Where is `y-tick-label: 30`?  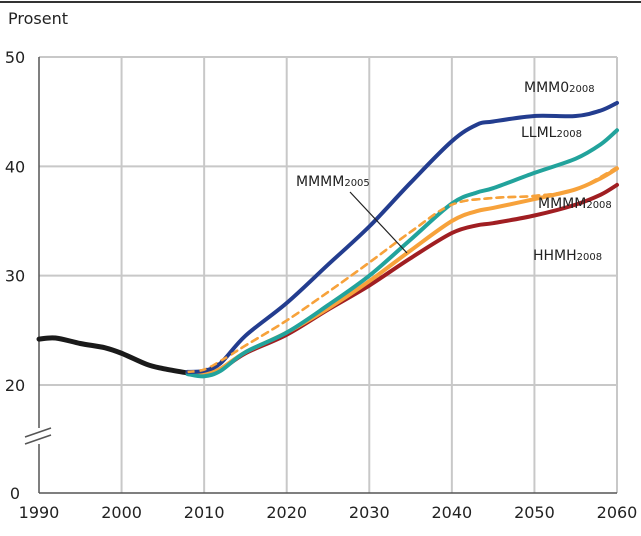
y-tick-label: 30 is located at coordinates (15, 276).